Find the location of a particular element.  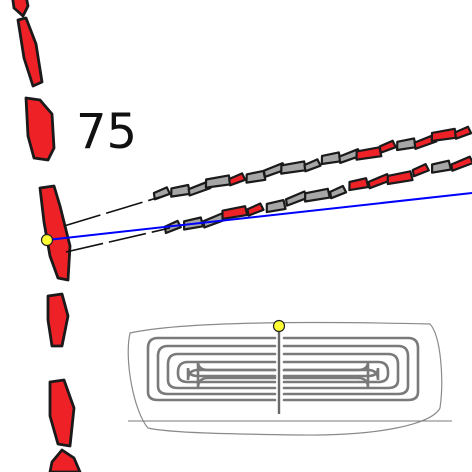

slab-grooves is located at coordinates (283, 369).